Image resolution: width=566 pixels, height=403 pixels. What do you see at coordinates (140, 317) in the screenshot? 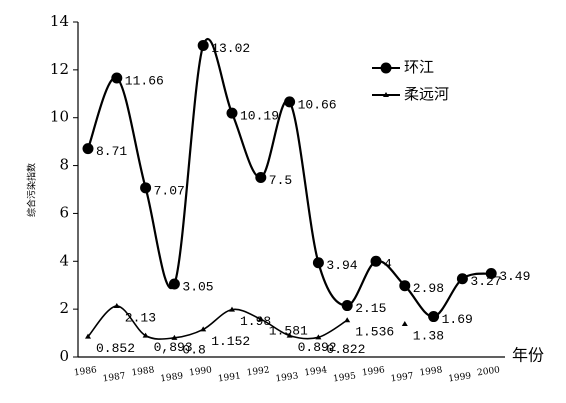
I see `data-label: 2.13` at bounding box center [140, 317].